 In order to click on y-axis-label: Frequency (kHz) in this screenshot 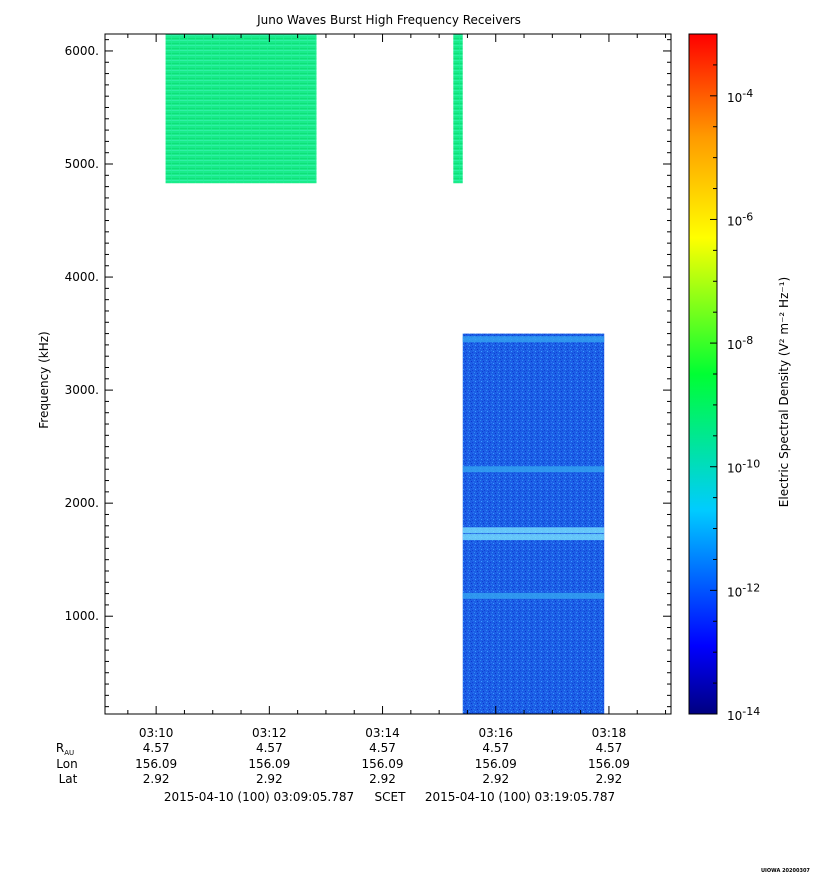, I will do `click(44, 379)`.